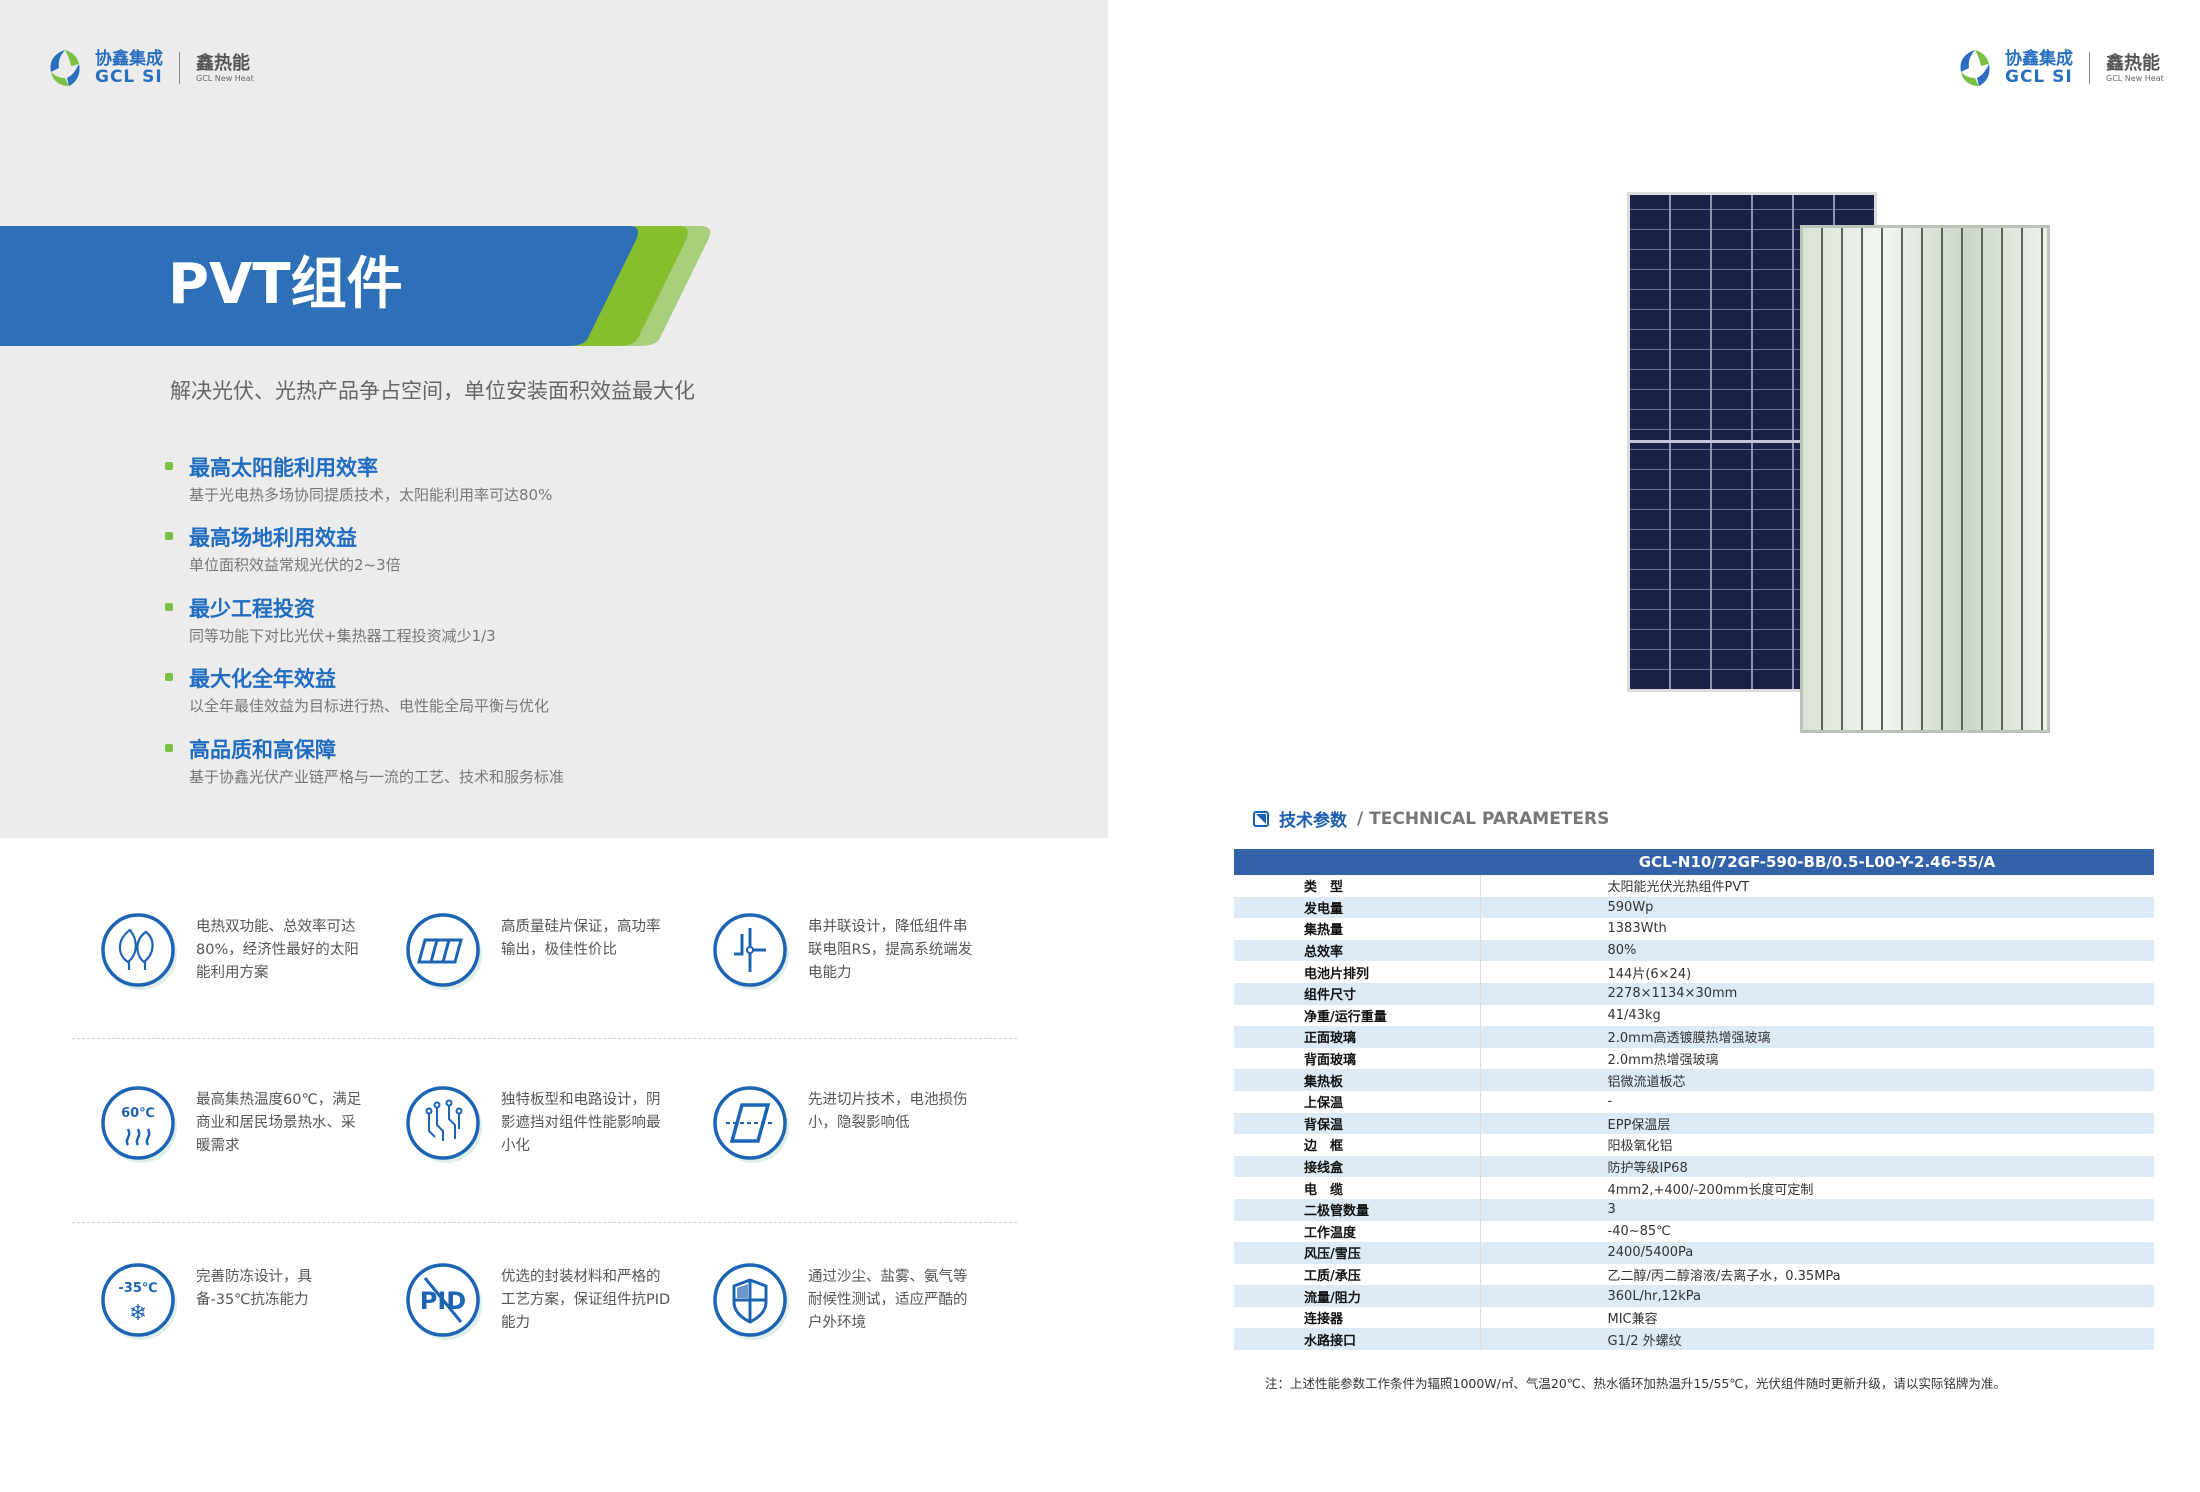 This screenshot has height=1492, width=2200. Describe the element at coordinates (2059, 68) in the screenshot. I see `brand-logo-right: 协鑫集成 GCL SI 鑫热能 GCL New Heat` at that location.